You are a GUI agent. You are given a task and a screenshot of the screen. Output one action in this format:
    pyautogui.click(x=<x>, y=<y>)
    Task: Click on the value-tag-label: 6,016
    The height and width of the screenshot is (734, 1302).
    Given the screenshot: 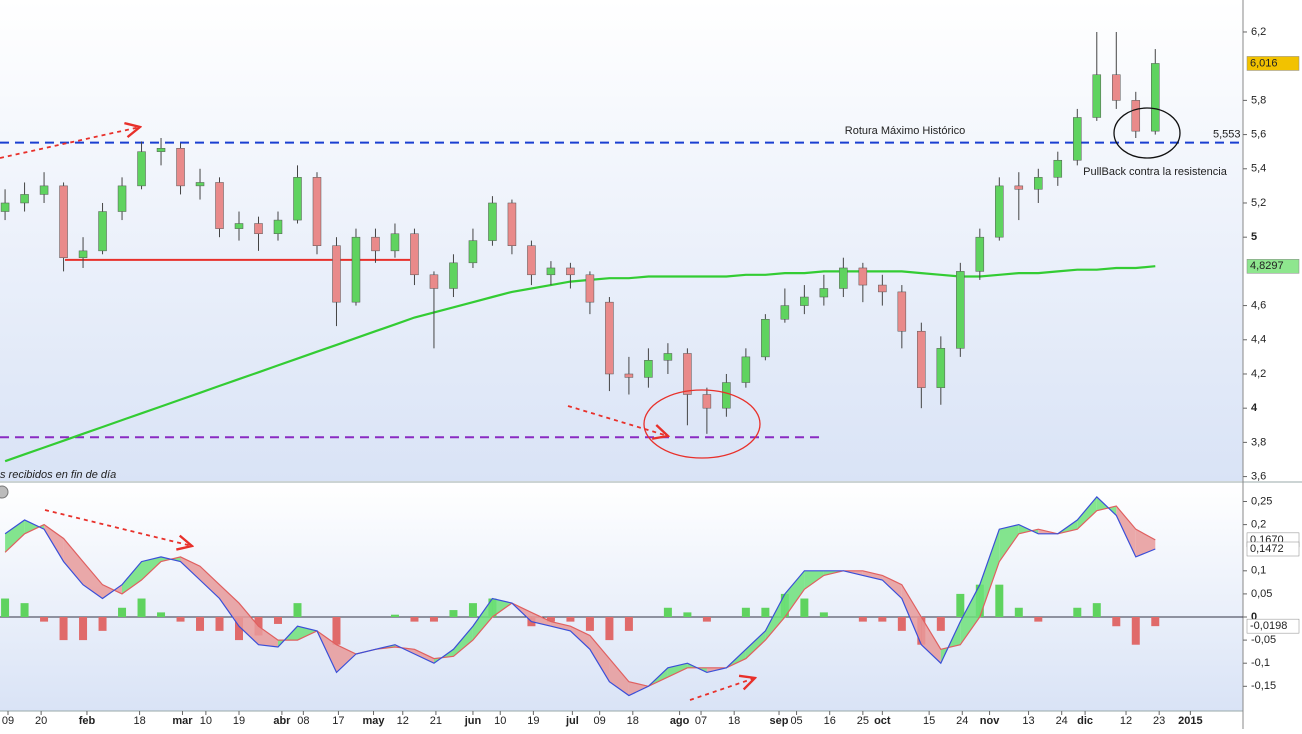 What is the action you would take?
    pyautogui.click(x=1264, y=63)
    